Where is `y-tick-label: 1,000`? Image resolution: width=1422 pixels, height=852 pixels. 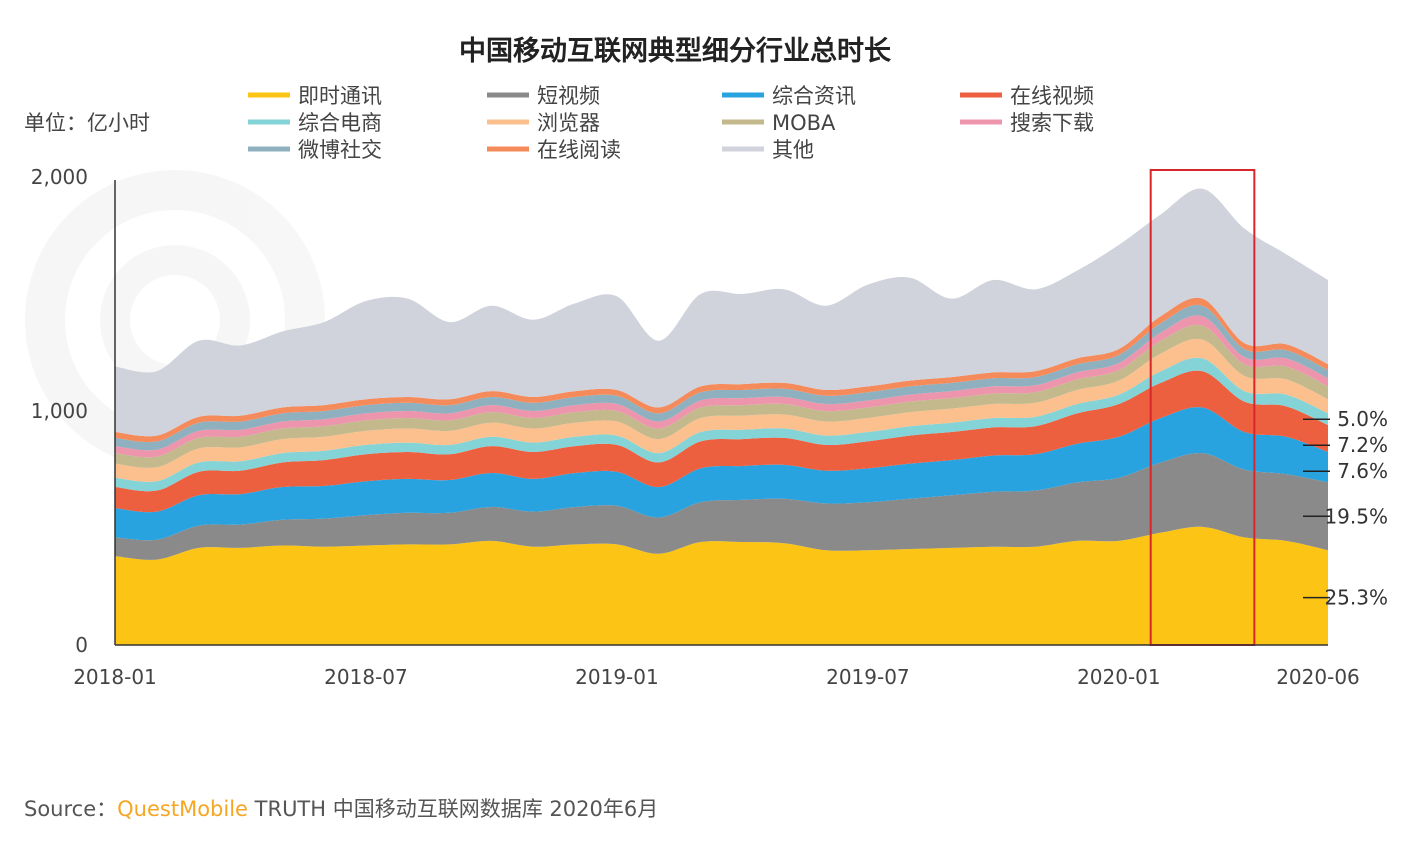
y-tick-label: 1,000 is located at coordinates (59, 411).